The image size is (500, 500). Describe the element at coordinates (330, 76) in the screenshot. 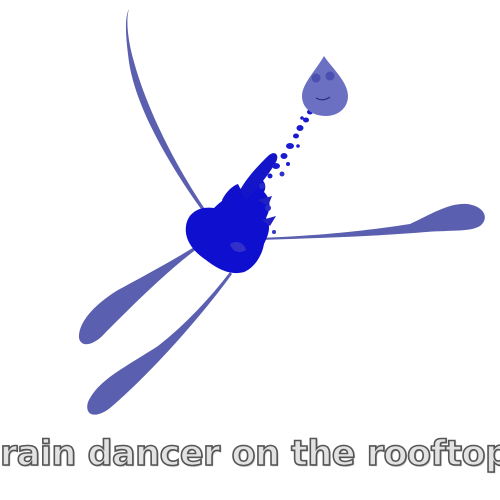

I see `right-eye` at that location.